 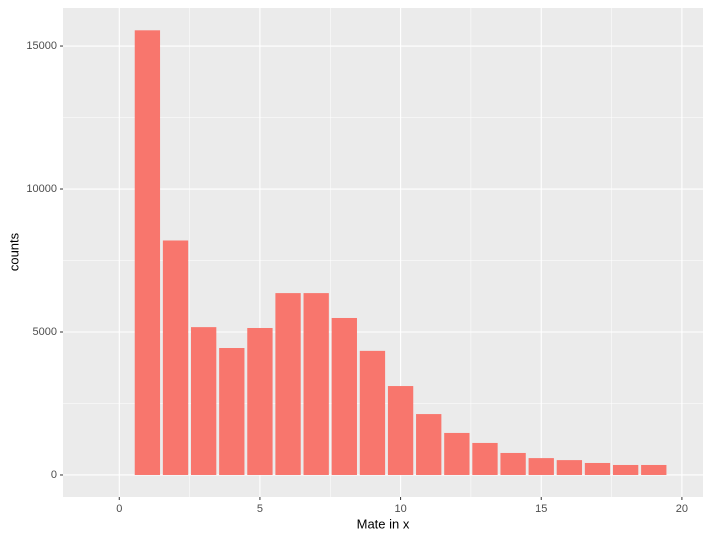 I want to click on y-tick-label: 15000, so click(x=41, y=46).